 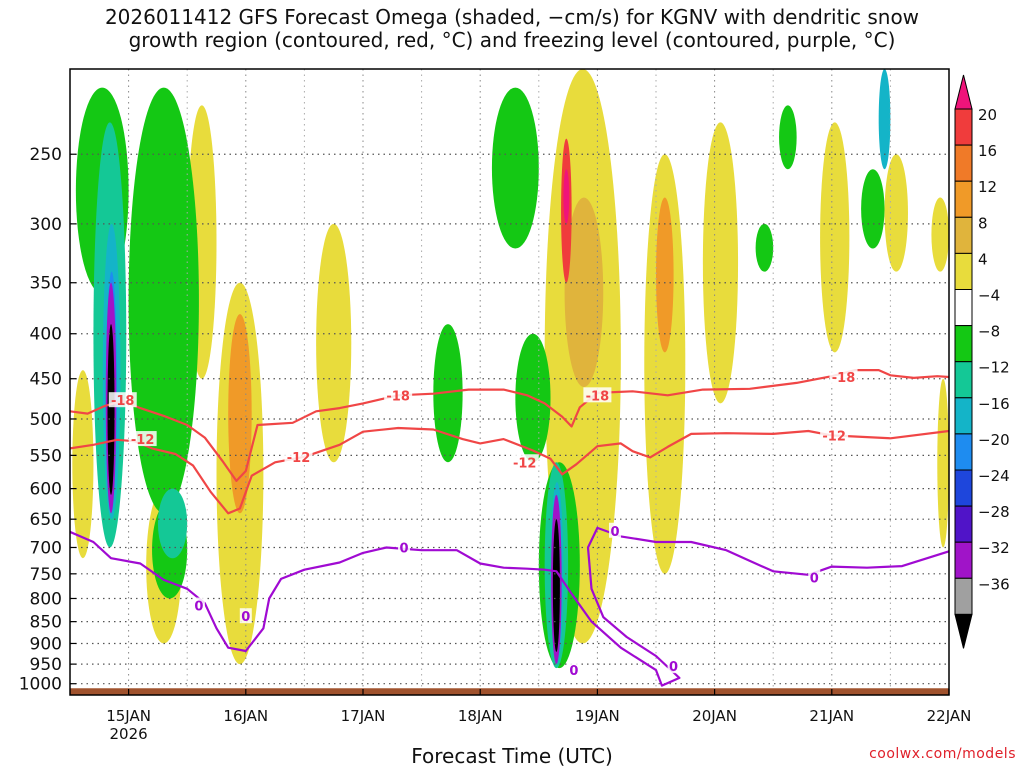 What do you see at coordinates (512, 756) in the screenshot?
I see `x-axis-label: Forecast Time (UTC)` at bounding box center [512, 756].